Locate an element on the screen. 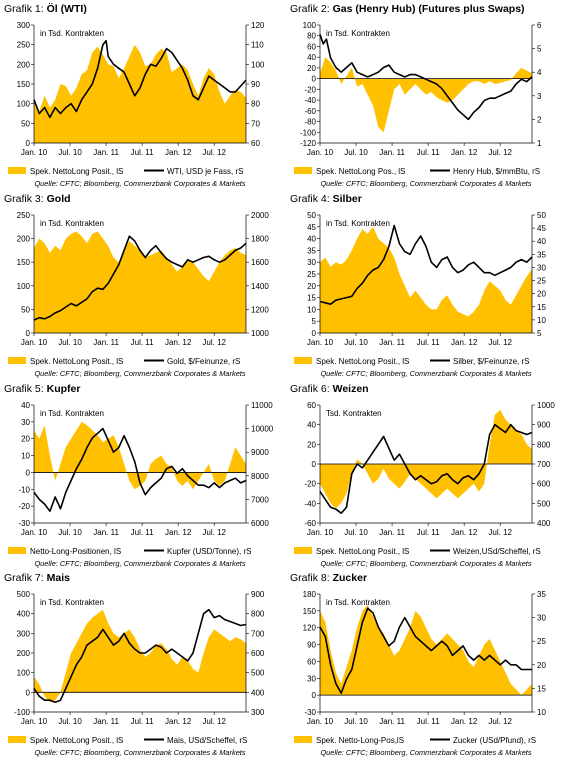 The image size is (565, 764). right-tick-label: 25 is located at coordinates (541, 641).